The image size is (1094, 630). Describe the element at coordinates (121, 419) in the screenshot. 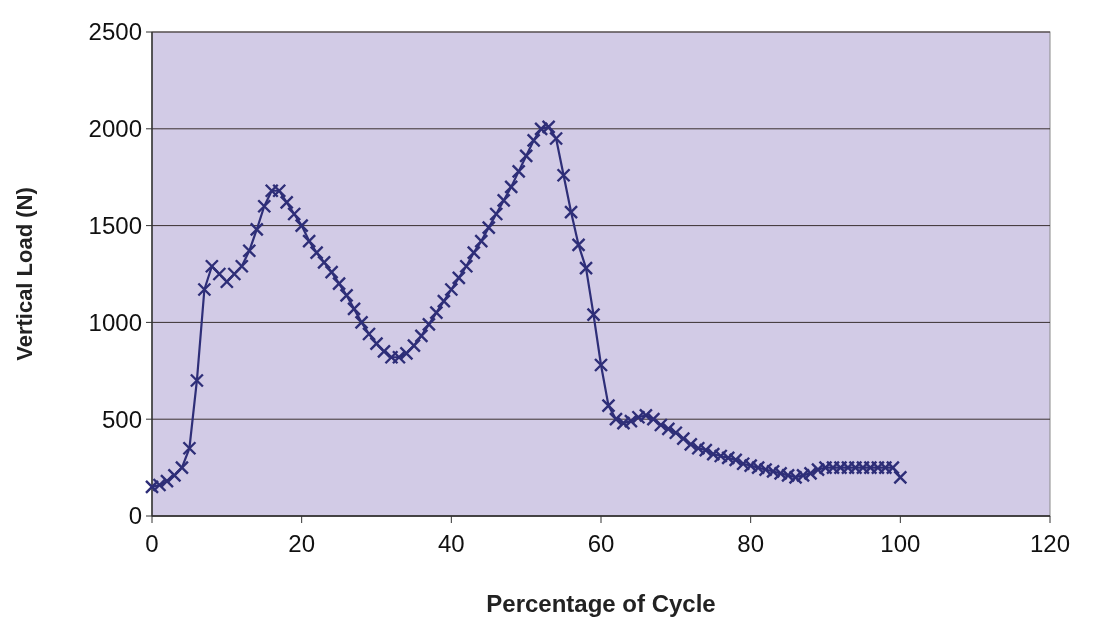

I see `y-tick-label: 500` at that location.